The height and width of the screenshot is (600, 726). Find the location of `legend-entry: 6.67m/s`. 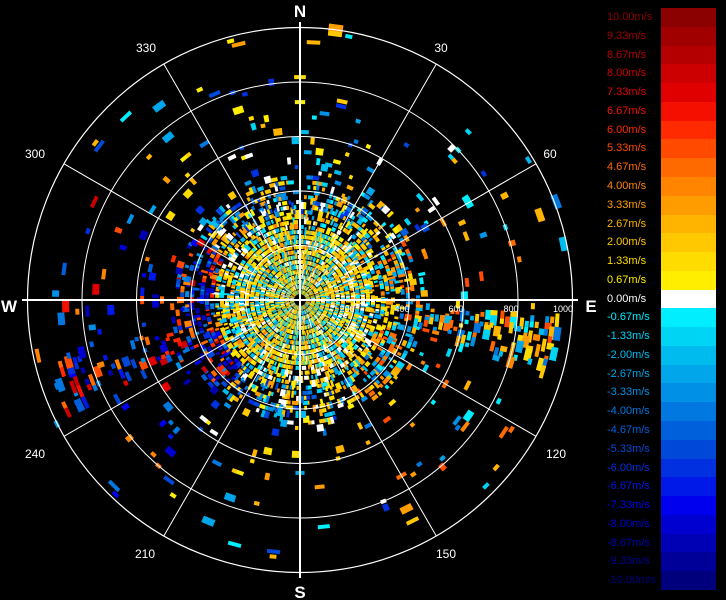

legend-entry: 6.67m/s is located at coordinates (661, 111).